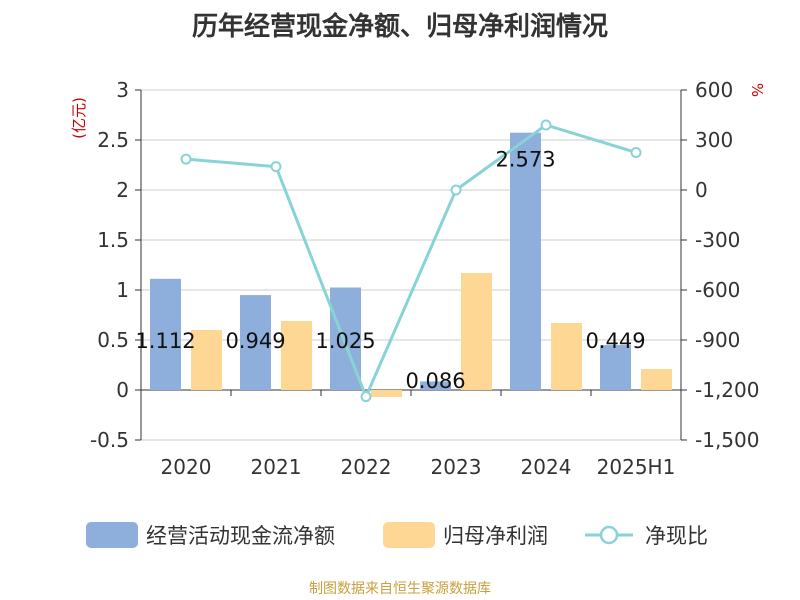 The height and width of the screenshot is (600, 800). What do you see at coordinates (615, 341) in the screenshot?
I see `cashflow-value-label: 0.449` at bounding box center [615, 341].